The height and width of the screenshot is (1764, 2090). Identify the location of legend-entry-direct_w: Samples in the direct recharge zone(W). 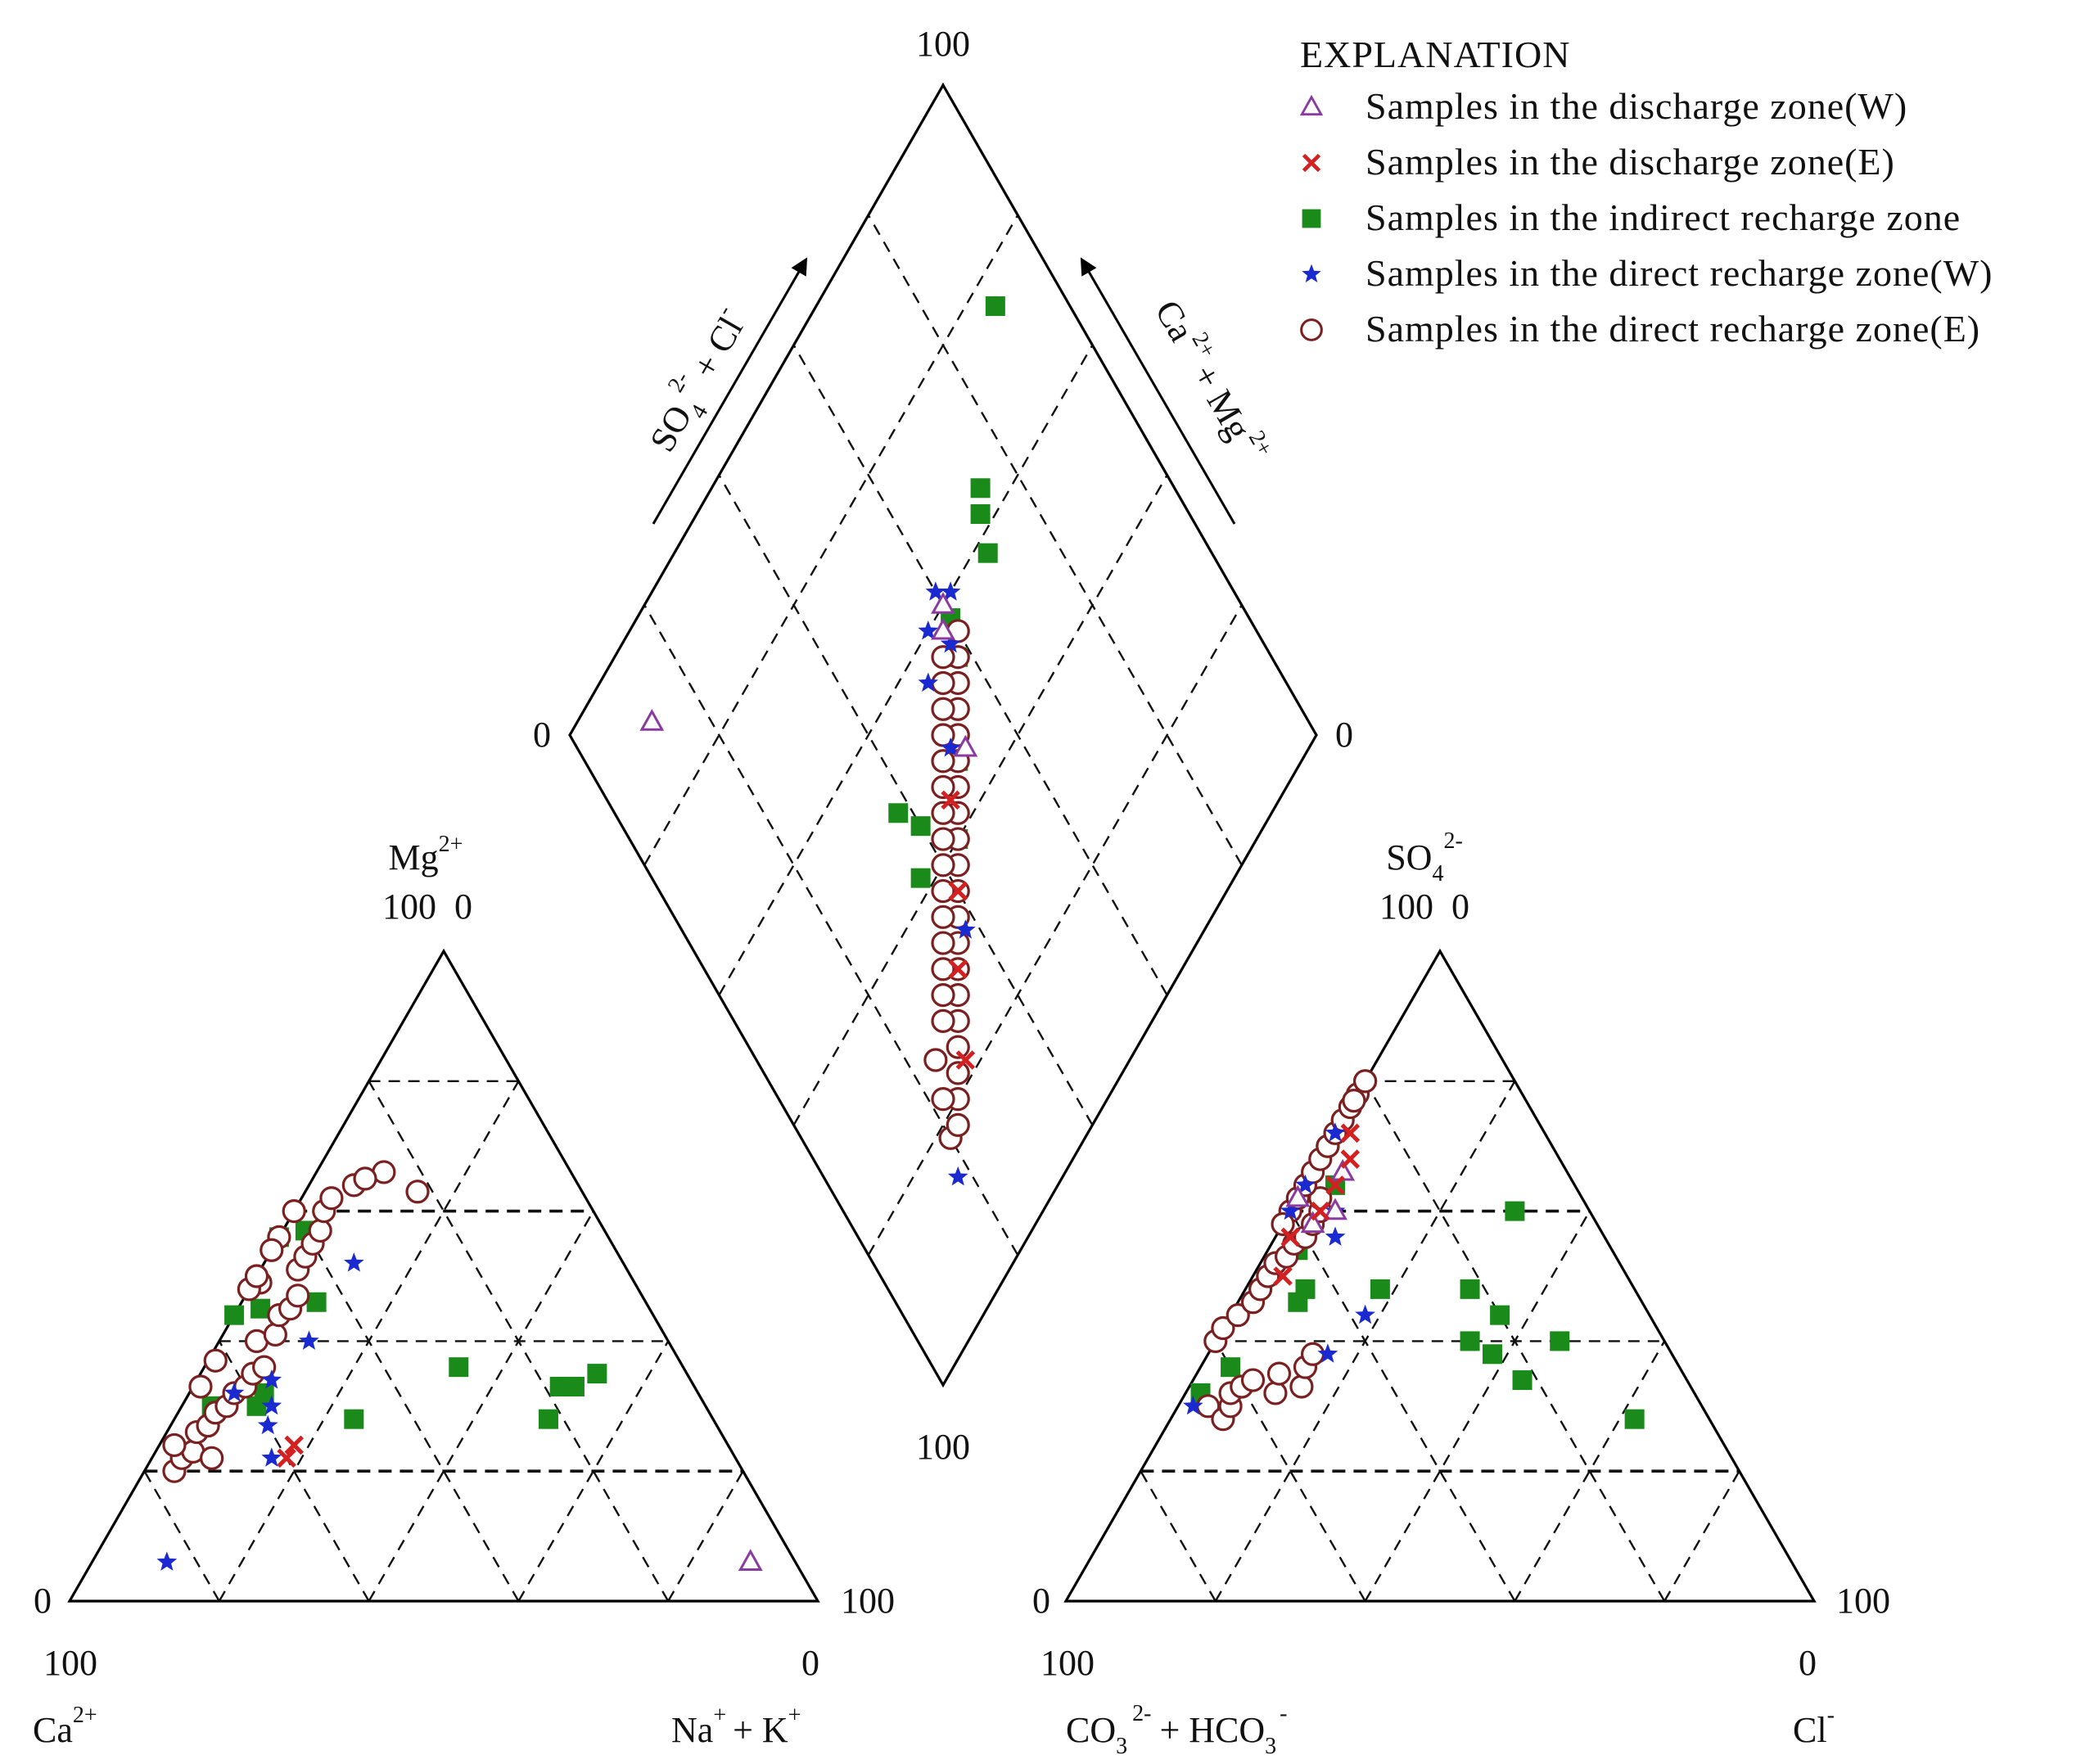
(1647, 273).